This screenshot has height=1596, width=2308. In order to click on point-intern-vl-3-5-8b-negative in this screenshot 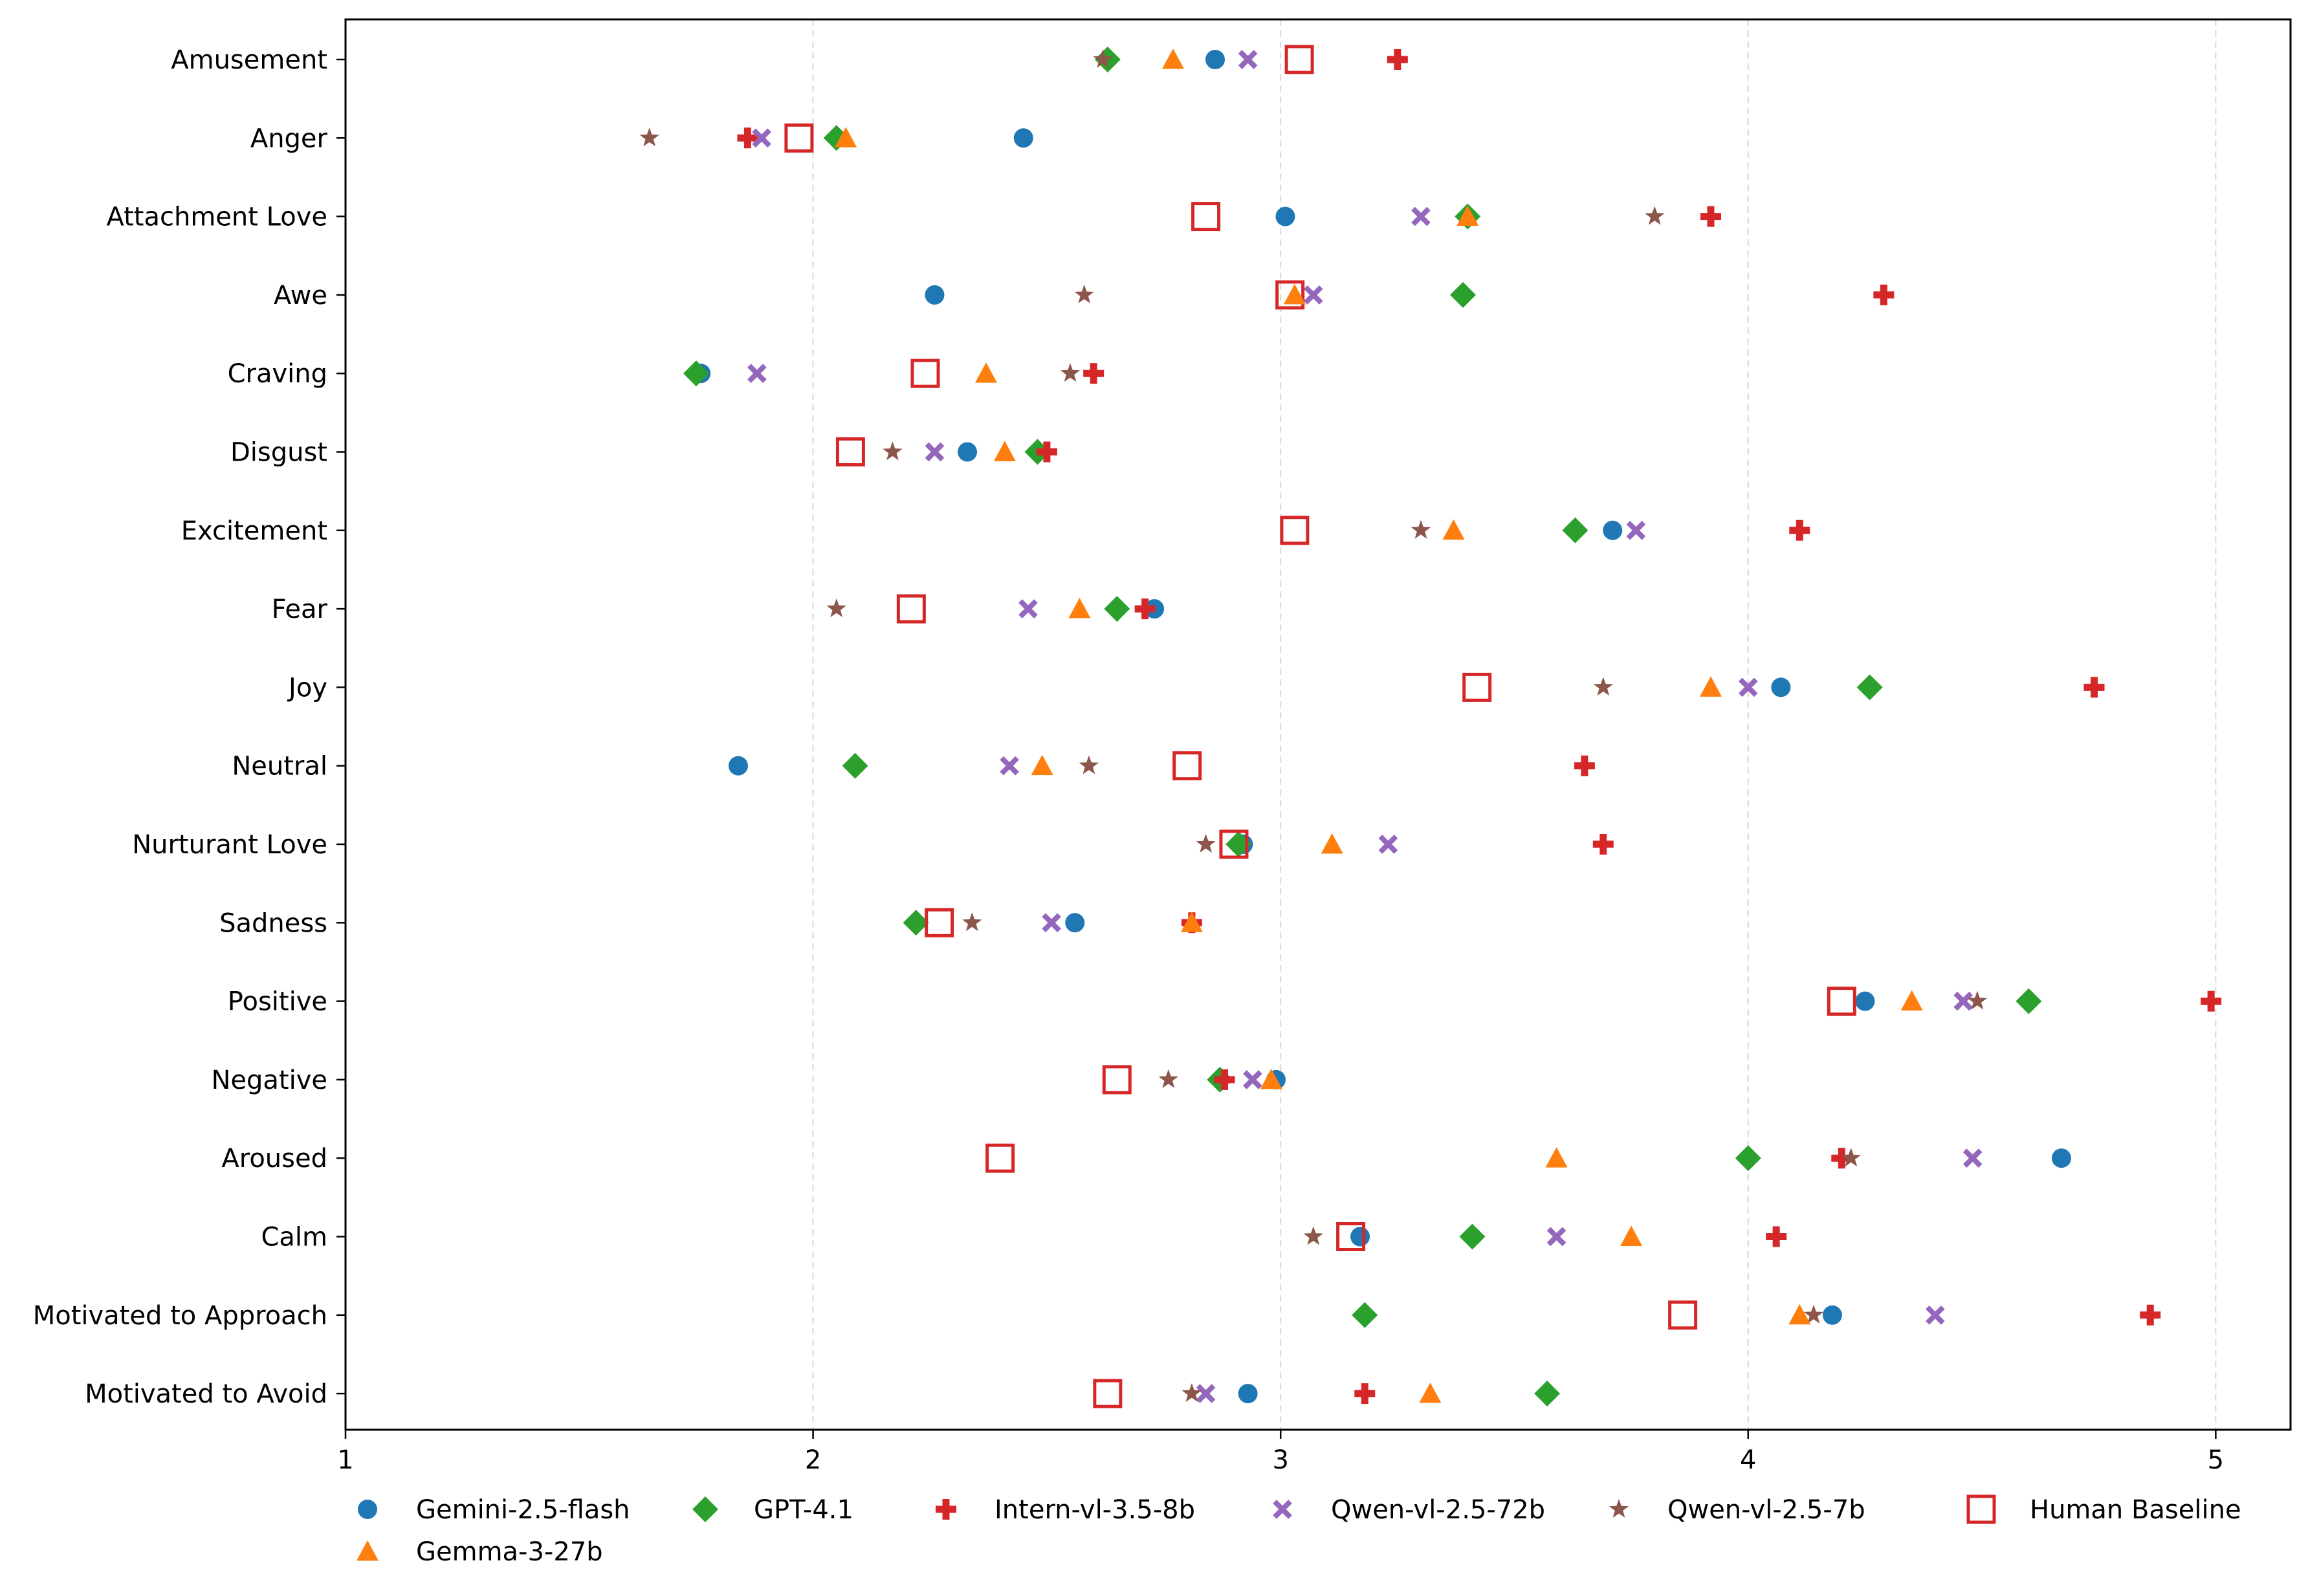, I will do `click(1224, 1079)`.